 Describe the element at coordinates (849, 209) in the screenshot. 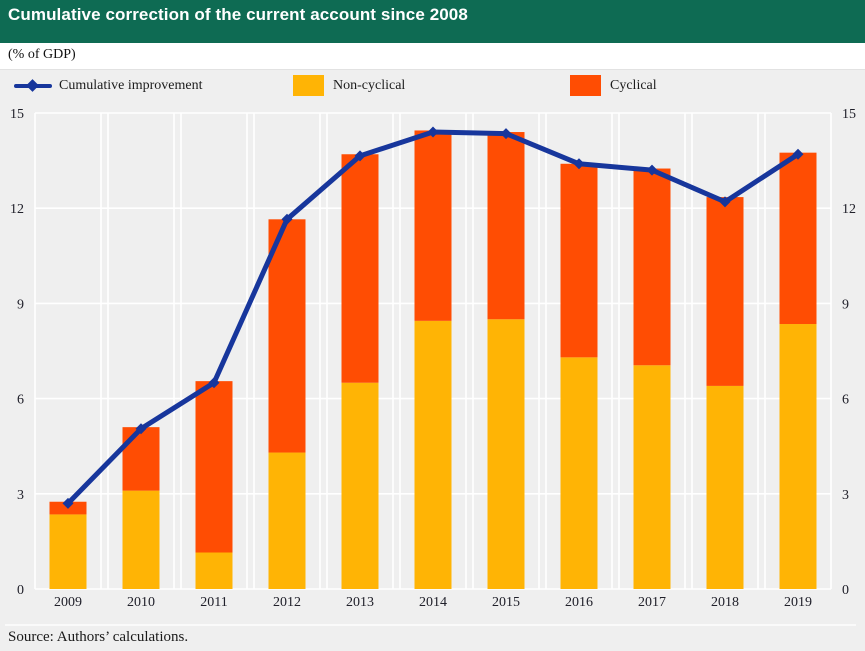

I see `y-axis-label-right: 12` at that location.